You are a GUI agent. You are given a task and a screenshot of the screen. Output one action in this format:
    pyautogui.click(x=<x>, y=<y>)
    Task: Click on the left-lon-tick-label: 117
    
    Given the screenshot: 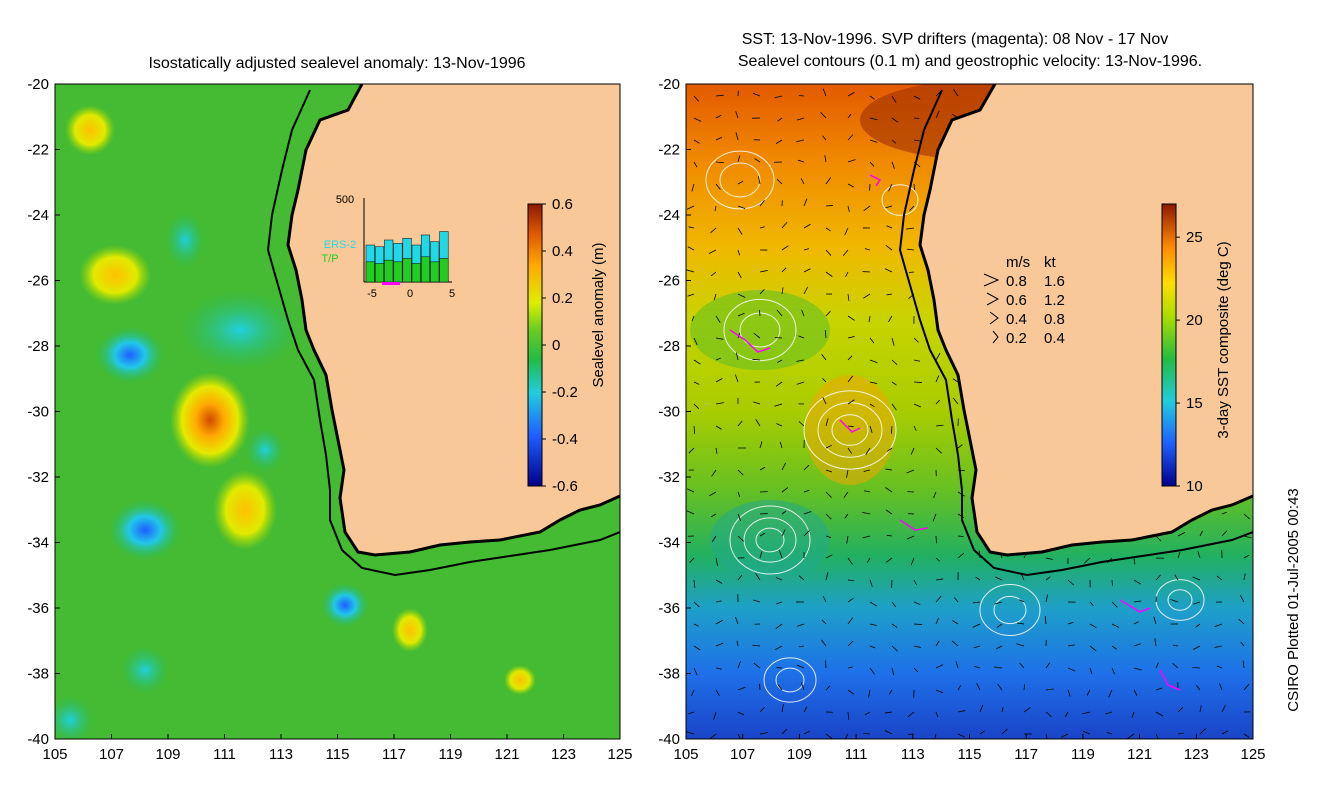 What is the action you would take?
    pyautogui.click(x=394, y=754)
    